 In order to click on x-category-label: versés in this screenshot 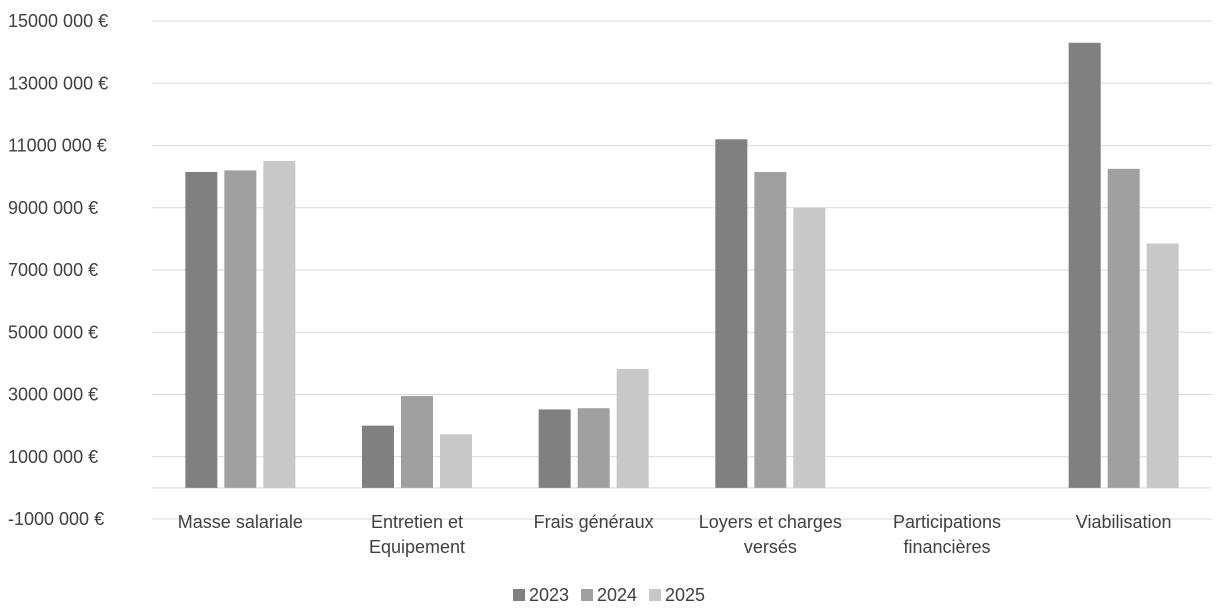, I will do `click(770, 547)`.